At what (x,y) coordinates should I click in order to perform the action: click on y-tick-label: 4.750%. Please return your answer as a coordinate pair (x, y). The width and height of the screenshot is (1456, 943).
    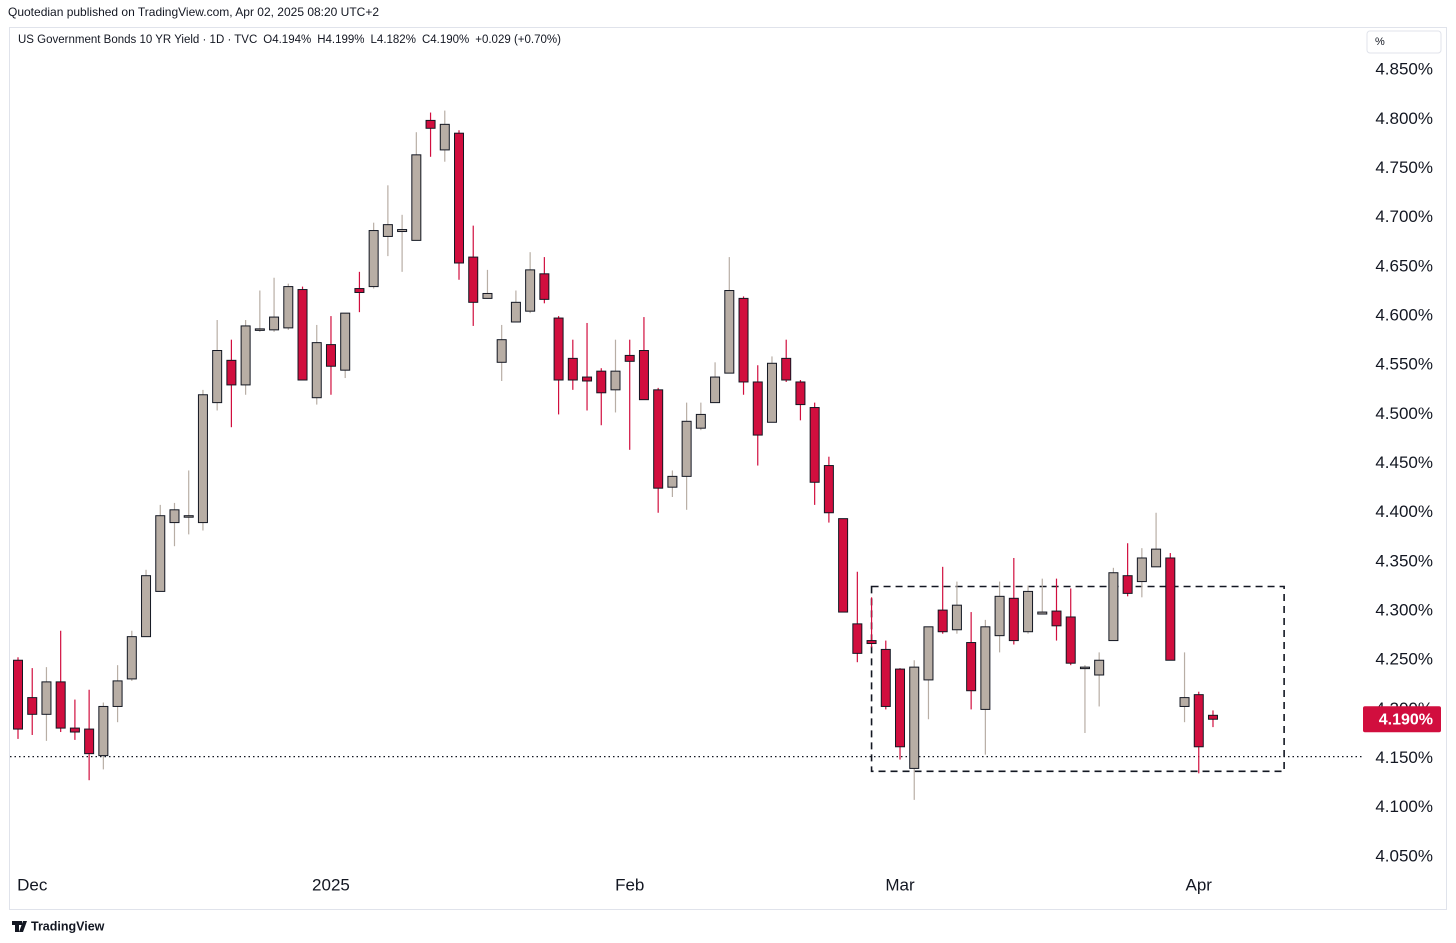
    Looking at the image, I should click on (1404, 167).